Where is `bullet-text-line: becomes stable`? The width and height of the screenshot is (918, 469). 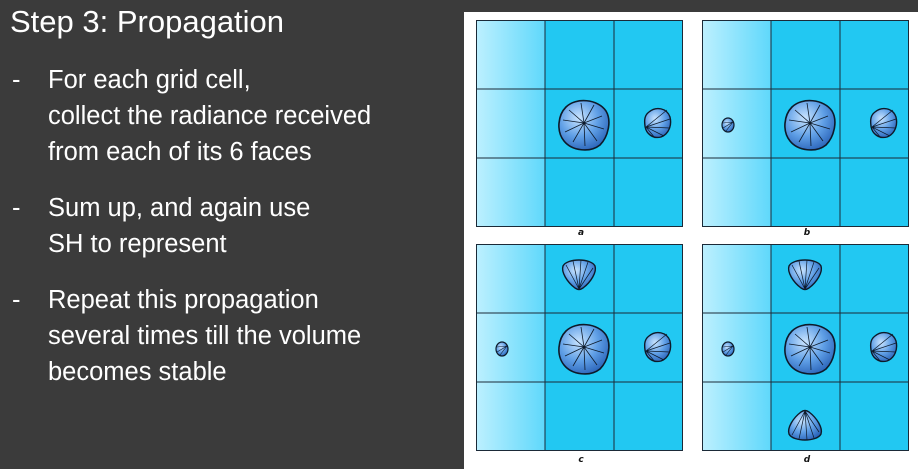 bullet-text-line: becomes stable is located at coordinates (137, 372).